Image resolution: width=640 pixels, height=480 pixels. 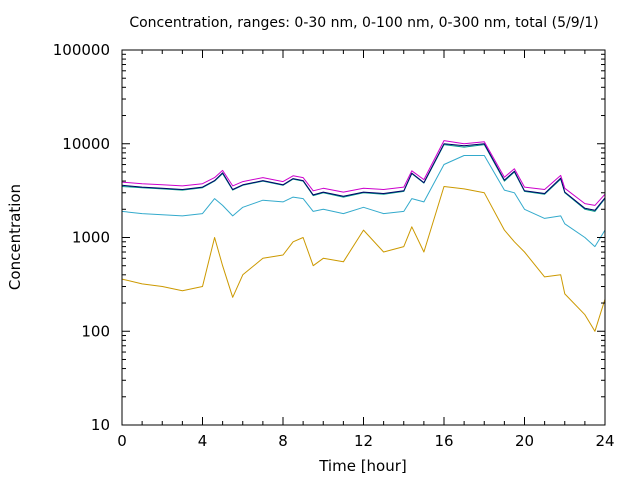 I want to click on y-axis-label: Concentration, so click(x=15, y=237).